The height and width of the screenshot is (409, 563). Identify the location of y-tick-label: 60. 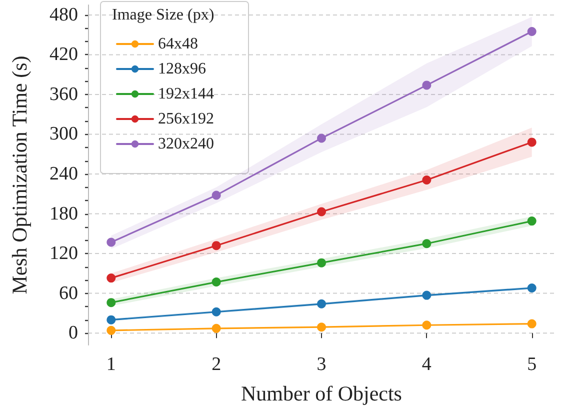
(68, 293).